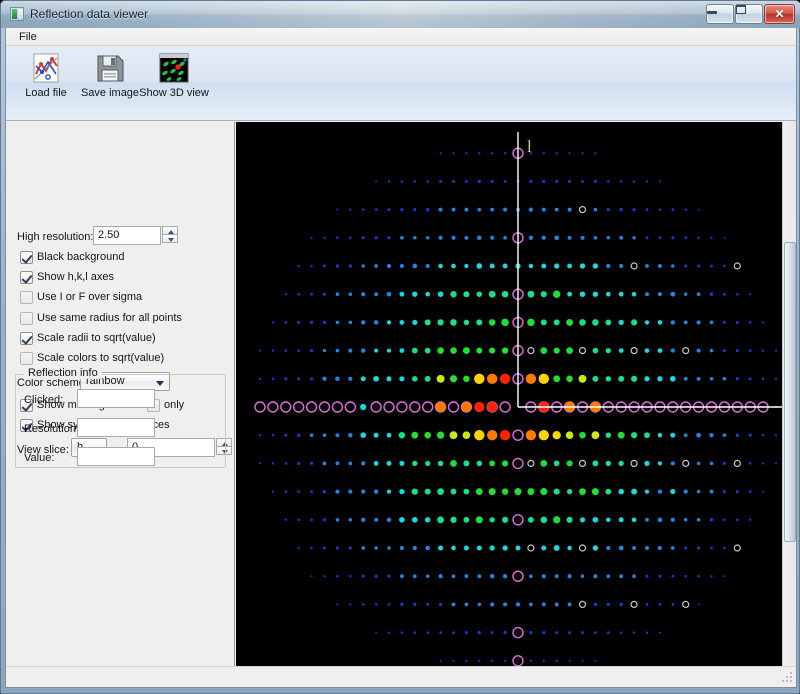  I want to click on close-button: ✕, so click(779, 14).